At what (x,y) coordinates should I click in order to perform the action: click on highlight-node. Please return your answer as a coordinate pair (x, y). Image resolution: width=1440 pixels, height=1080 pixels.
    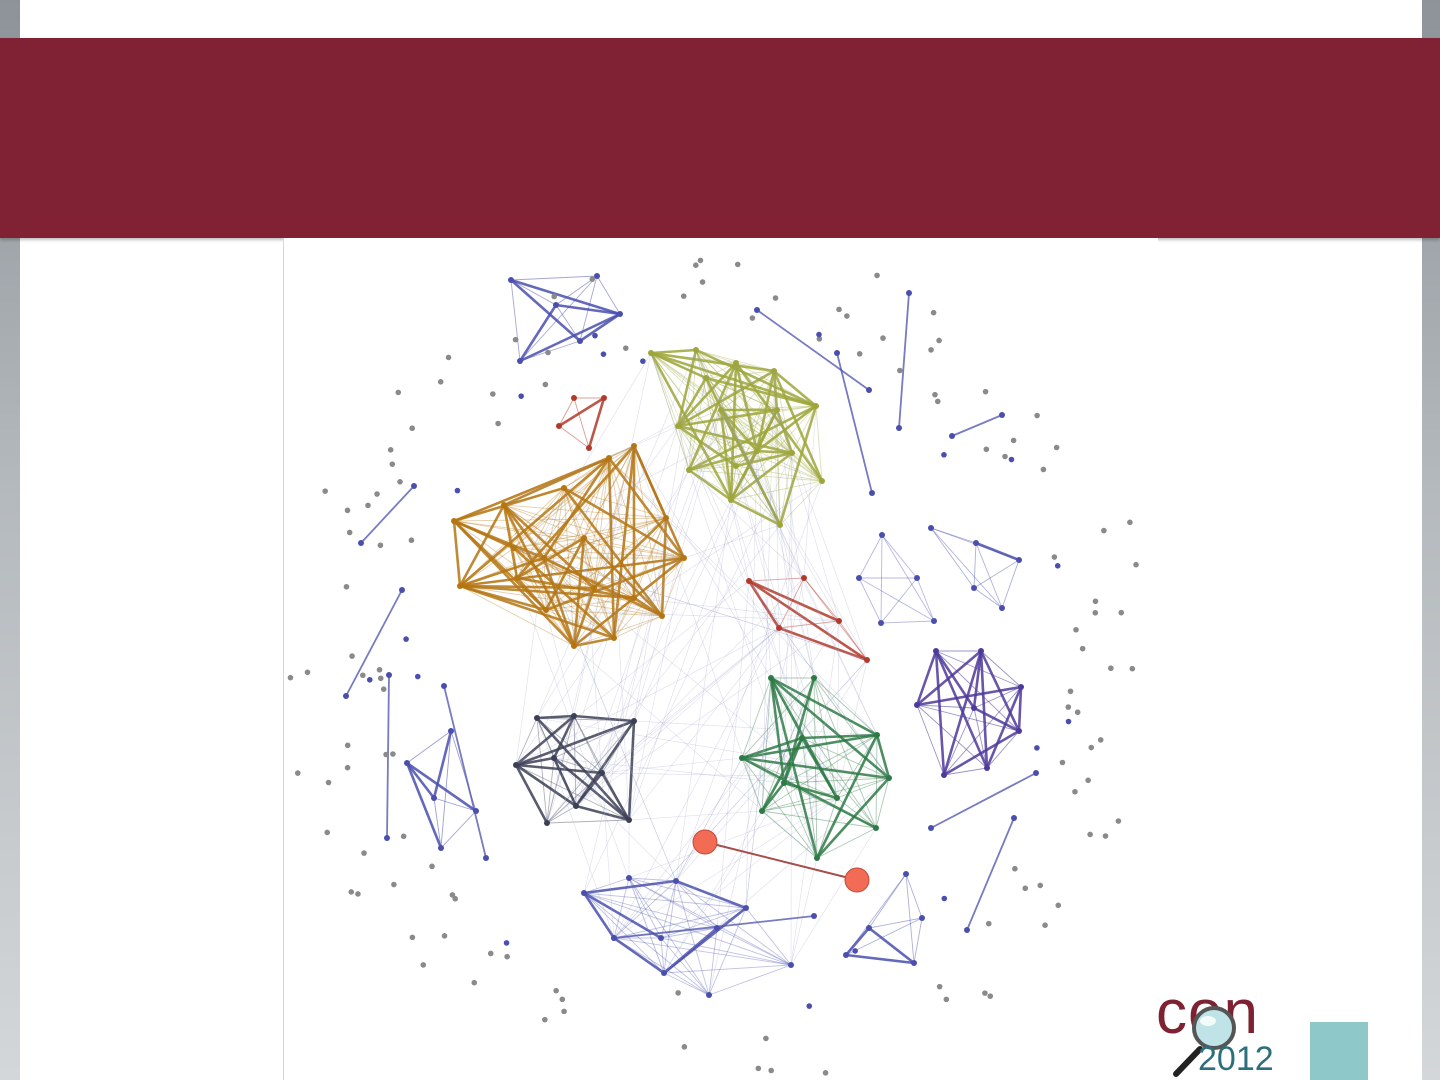
    Looking at the image, I should click on (857, 880).